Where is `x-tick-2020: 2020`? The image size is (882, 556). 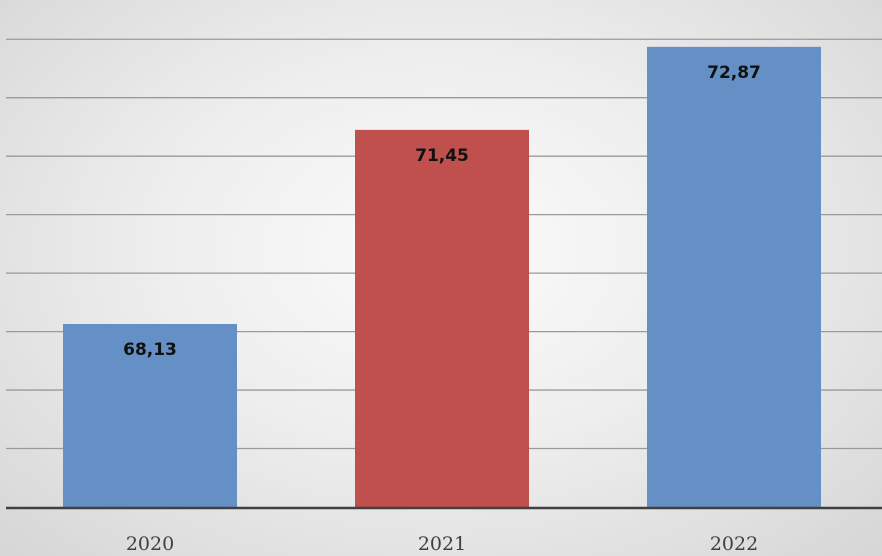 x-tick-2020: 2020 is located at coordinates (150, 544).